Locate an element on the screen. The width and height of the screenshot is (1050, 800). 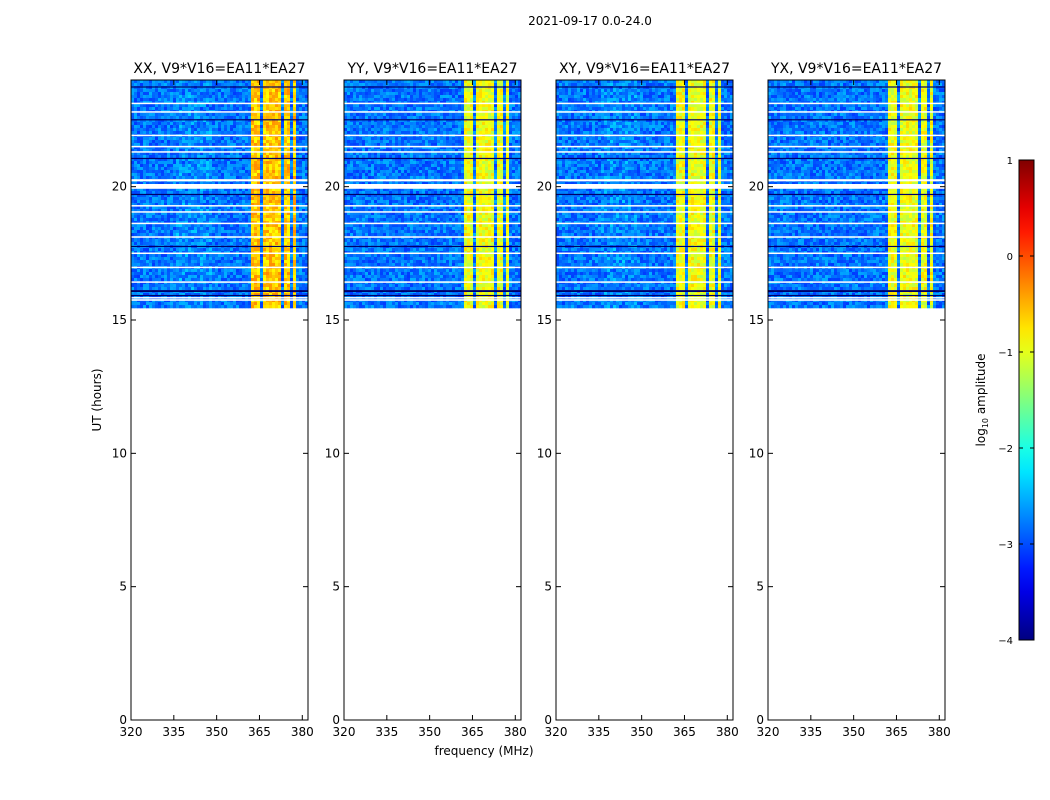
colorbar-label-rest: amplitude is located at coordinates (981, 386).